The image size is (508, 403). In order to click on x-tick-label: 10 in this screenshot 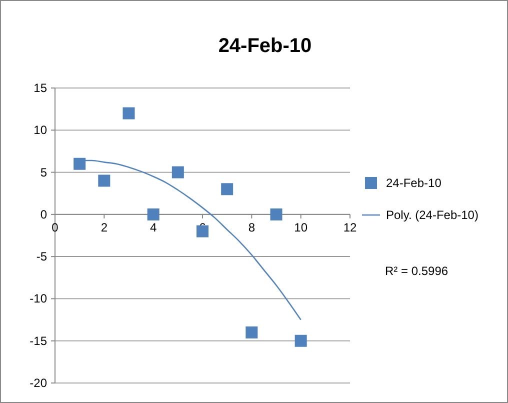, I will do `click(301, 227)`.